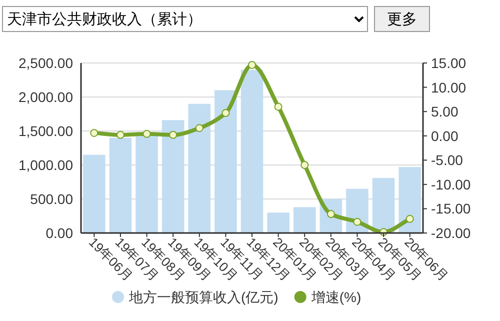  What do you see at coordinates (444, 136) in the screenshot?
I see `y2-tick-label: 0.00` at bounding box center [444, 136].